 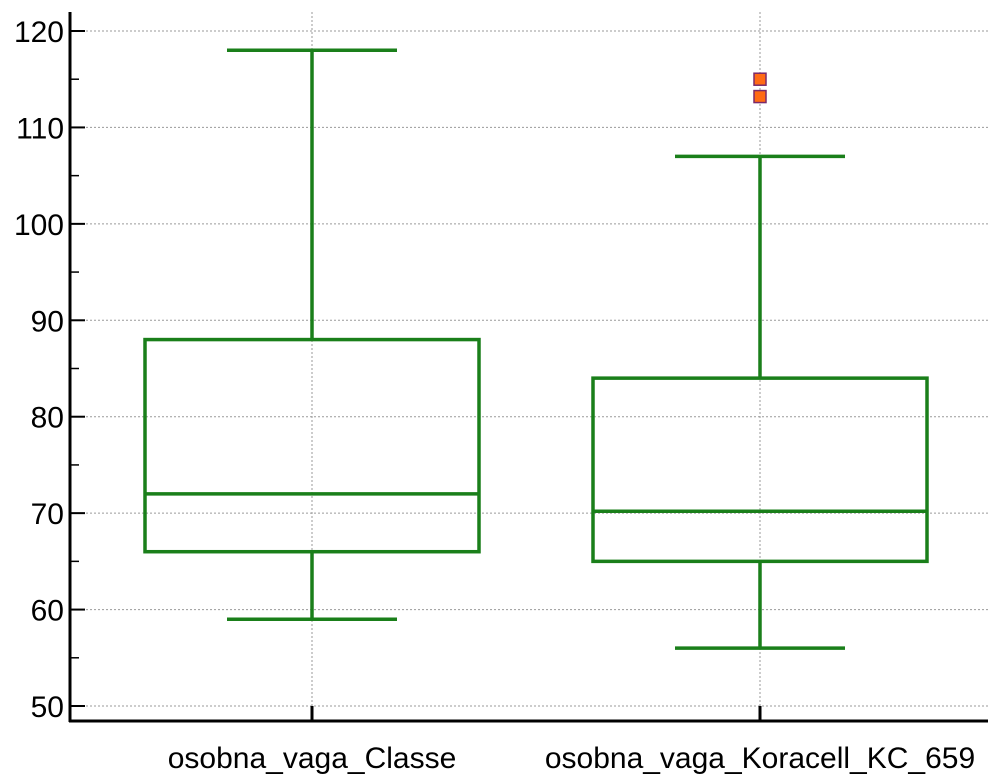 What do you see at coordinates (312, 758) in the screenshot?
I see `category-label: osobna_vaga_Classe` at bounding box center [312, 758].